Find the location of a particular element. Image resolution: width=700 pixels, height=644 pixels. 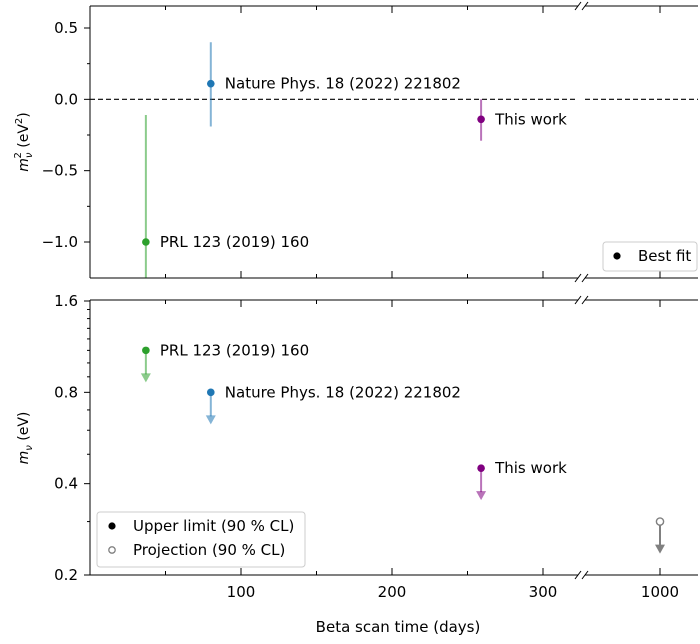

legend-best-fit: Best fit is located at coordinates (650, 256).